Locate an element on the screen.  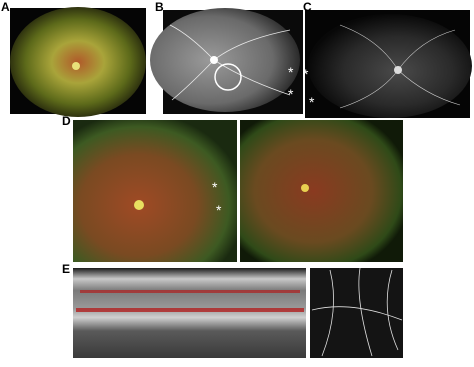
panel-label: E is located at coordinates (66, 269).